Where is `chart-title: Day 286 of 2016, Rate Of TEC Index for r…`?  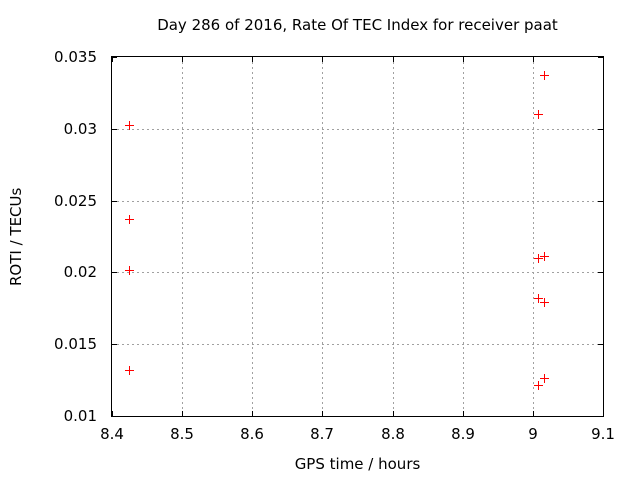 chart-title: Day 286 of 2016, Rate Of TEC Index for r… is located at coordinates (357, 25).